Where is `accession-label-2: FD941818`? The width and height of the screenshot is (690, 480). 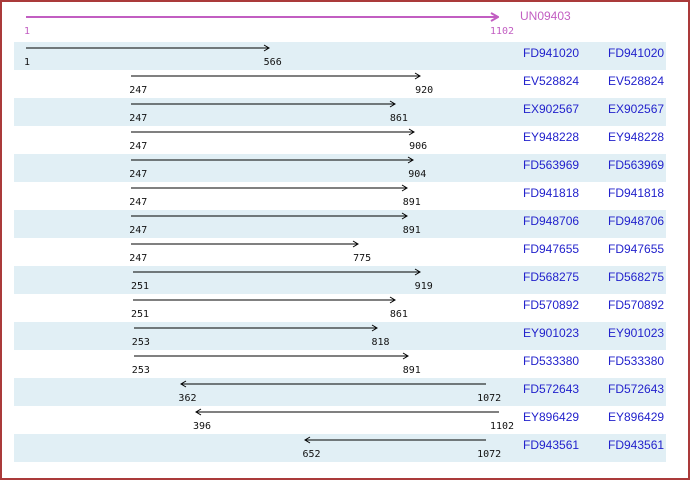 accession-label-2: FD941818 is located at coordinates (636, 193).